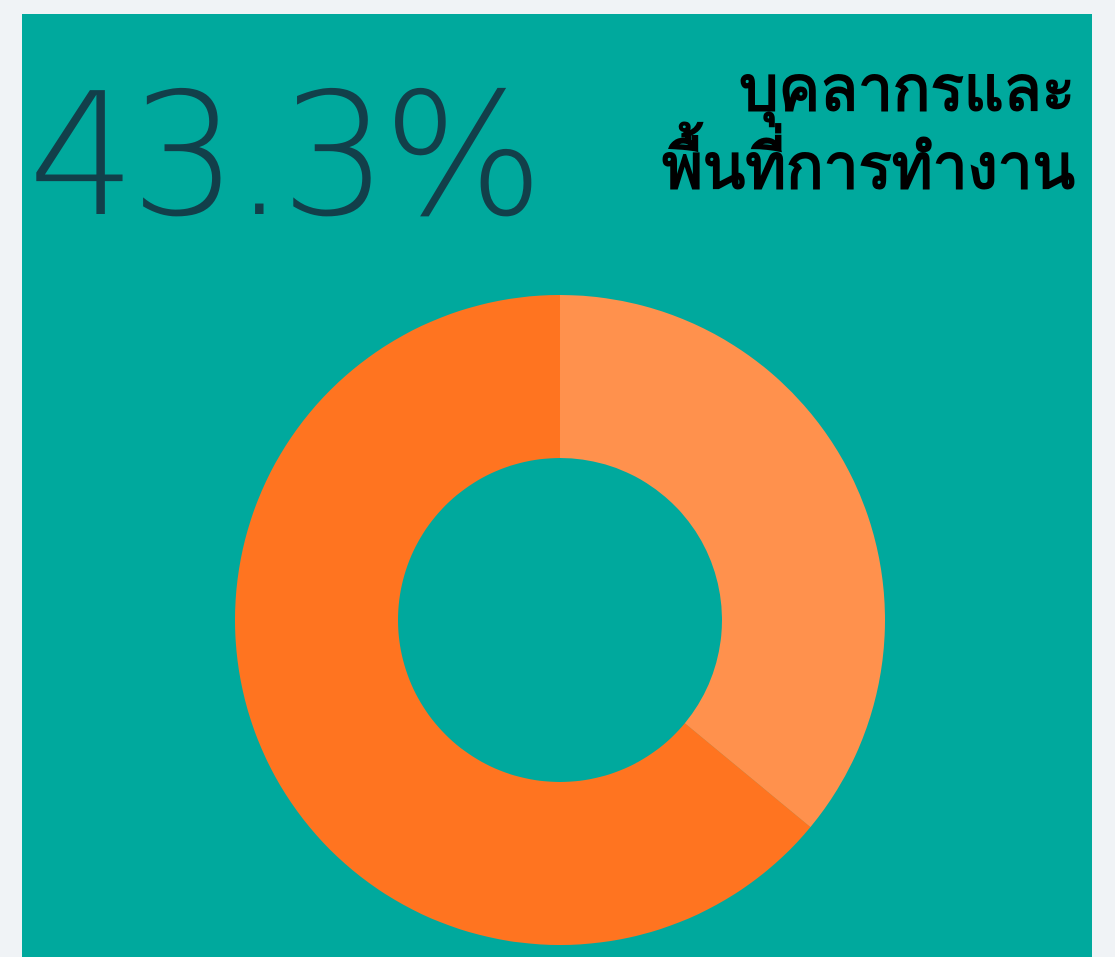  Describe the element at coordinates (868, 162) in the screenshot. I see `chart-title: พื้นที่การทำงาน` at that location.